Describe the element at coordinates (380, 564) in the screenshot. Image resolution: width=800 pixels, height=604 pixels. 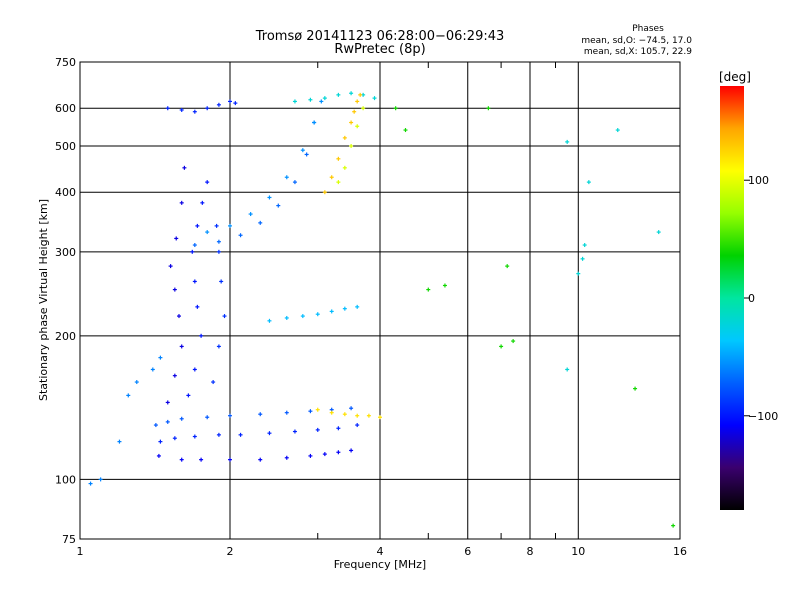
I see `x-axis-label: Frequency [MHz]` at that location.